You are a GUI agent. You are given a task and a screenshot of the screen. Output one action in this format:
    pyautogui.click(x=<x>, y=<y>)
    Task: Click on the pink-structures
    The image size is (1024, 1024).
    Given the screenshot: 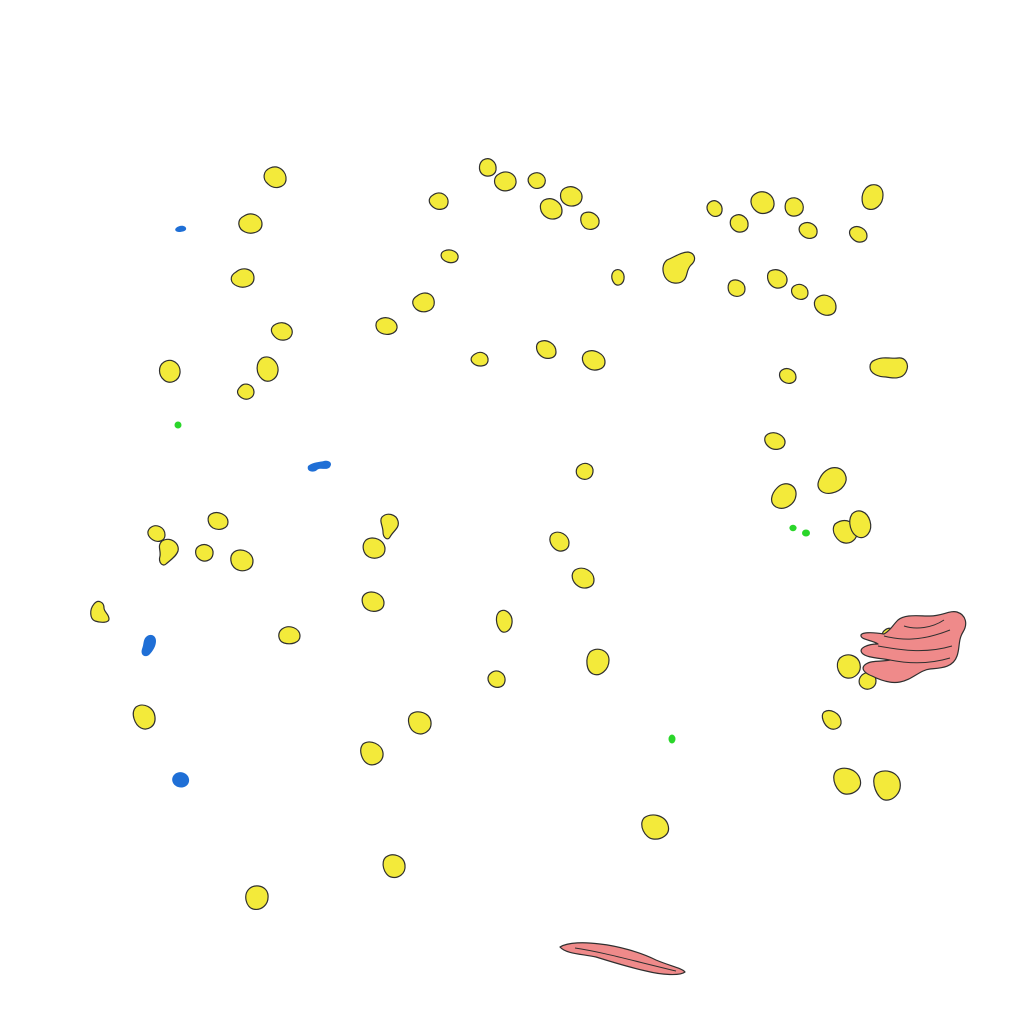 What is the action you would take?
    pyautogui.click(x=763, y=793)
    